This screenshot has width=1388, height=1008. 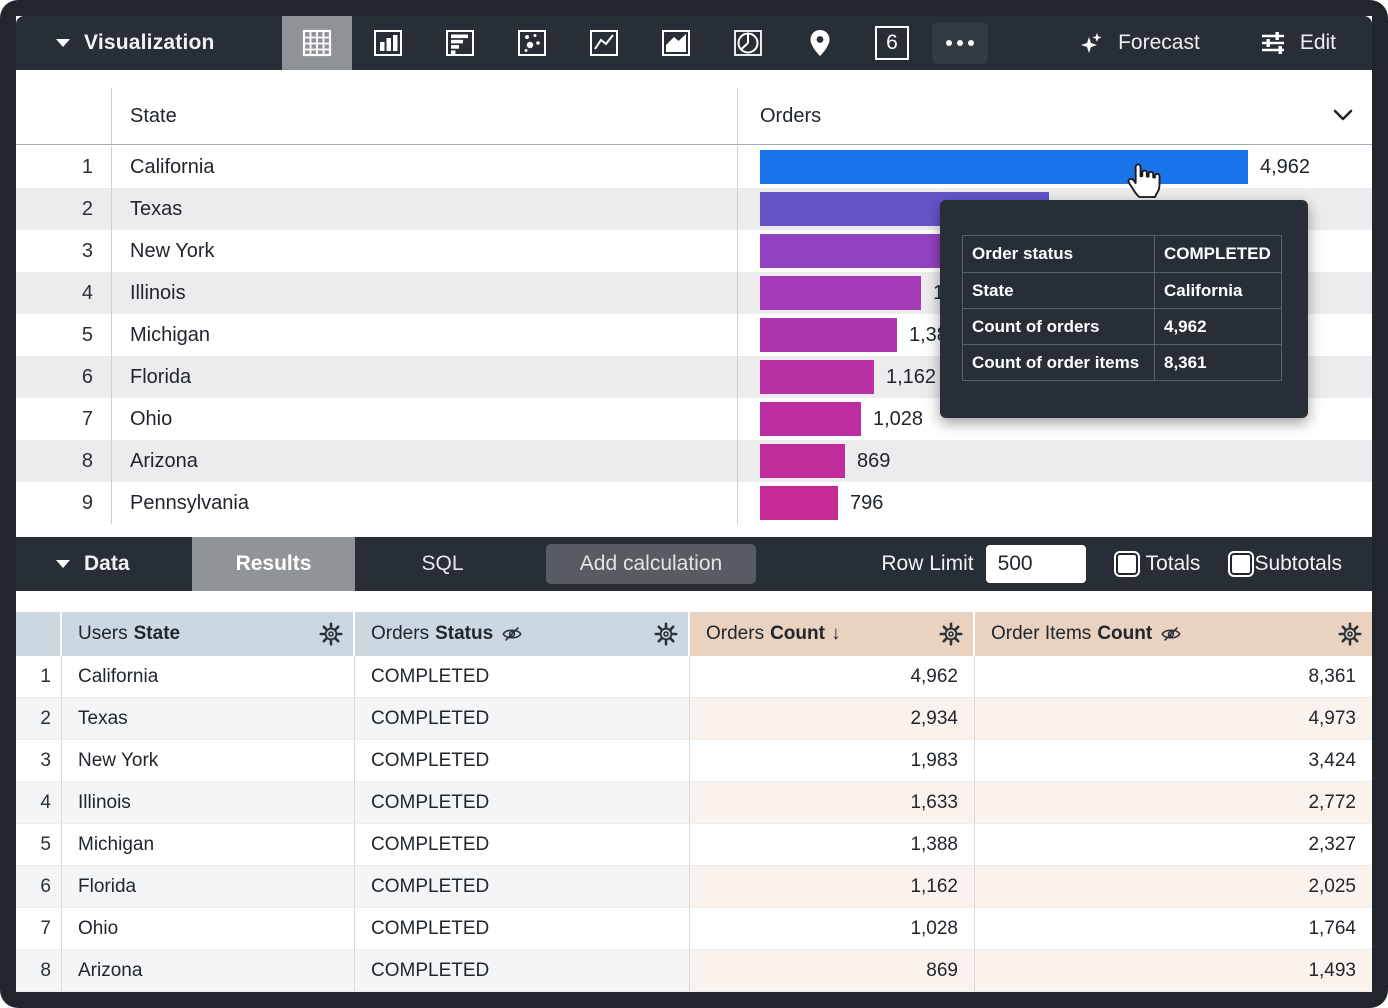 What do you see at coordinates (832, 844) in the screenshot?
I see `orders-count-cell: 1,388` at bounding box center [832, 844].